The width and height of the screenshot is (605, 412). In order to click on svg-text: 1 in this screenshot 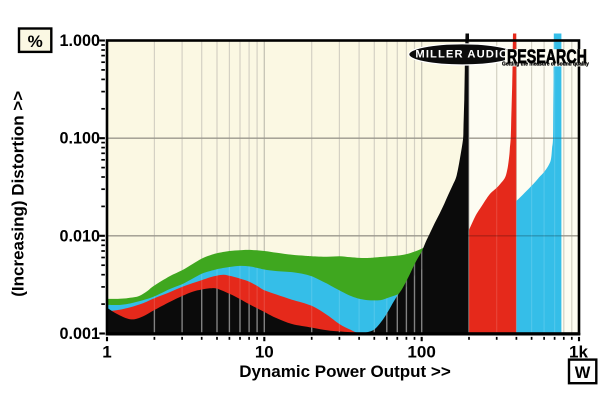, I will do `click(106, 351)`.